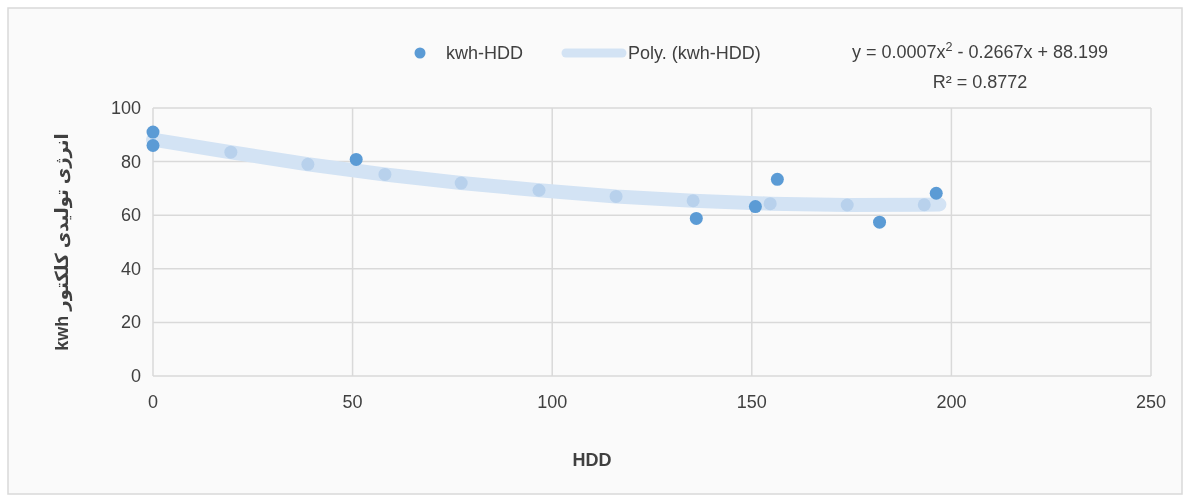  I want to click on x-tick-label: 100, so click(552, 402).